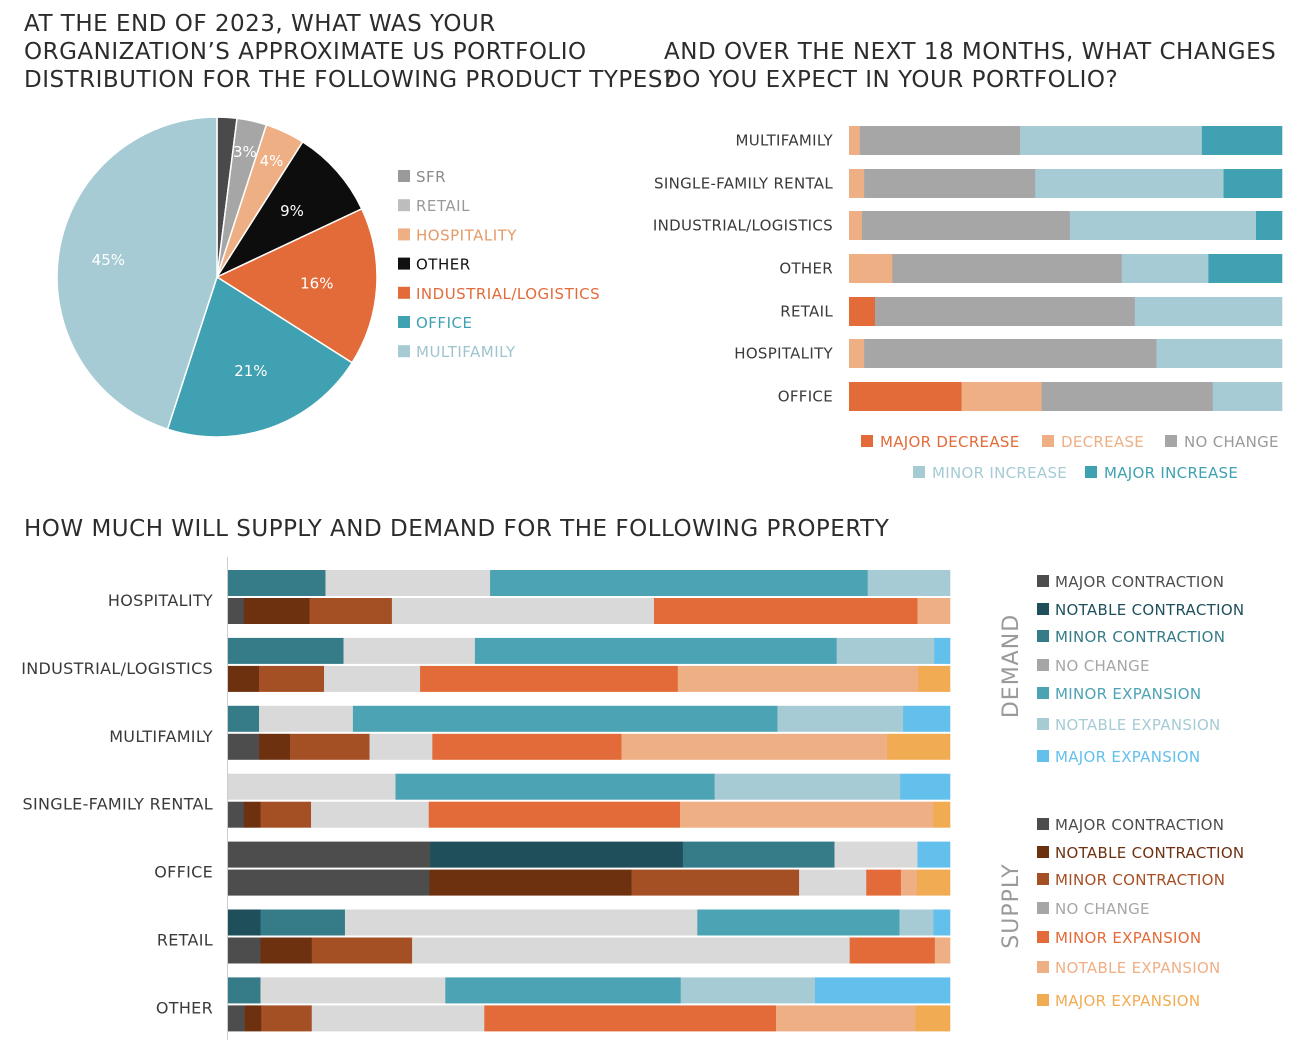 The width and height of the screenshot is (1298, 1056). I want to click on legend-swatch-supply-minor-expansion, so click(1043, 937).